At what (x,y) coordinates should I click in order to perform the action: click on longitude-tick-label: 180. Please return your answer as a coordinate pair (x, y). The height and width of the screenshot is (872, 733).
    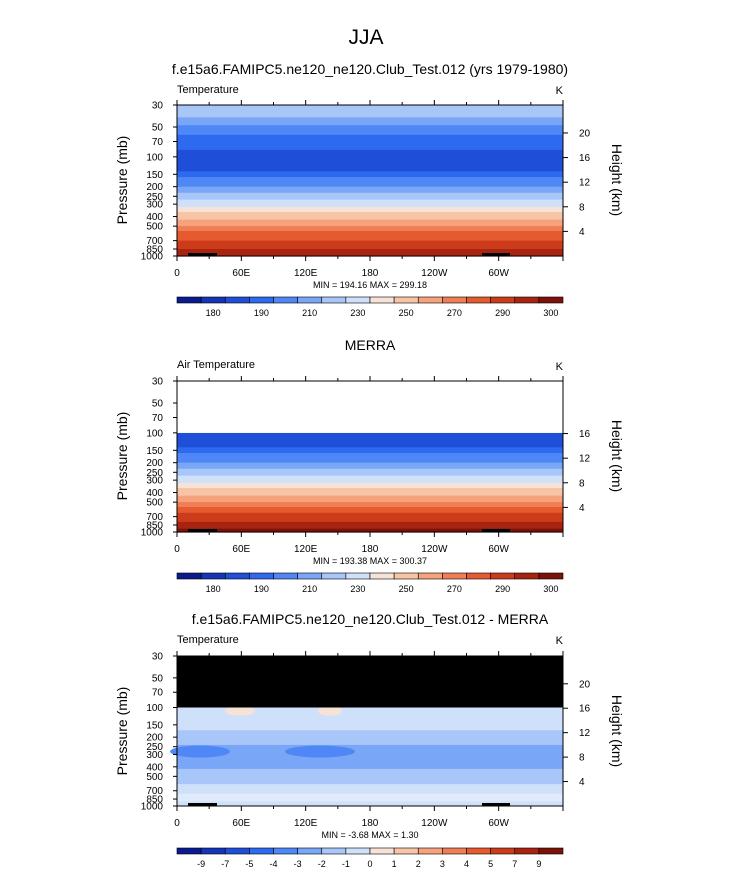
    Looking at the image, I should click on (370, 823).